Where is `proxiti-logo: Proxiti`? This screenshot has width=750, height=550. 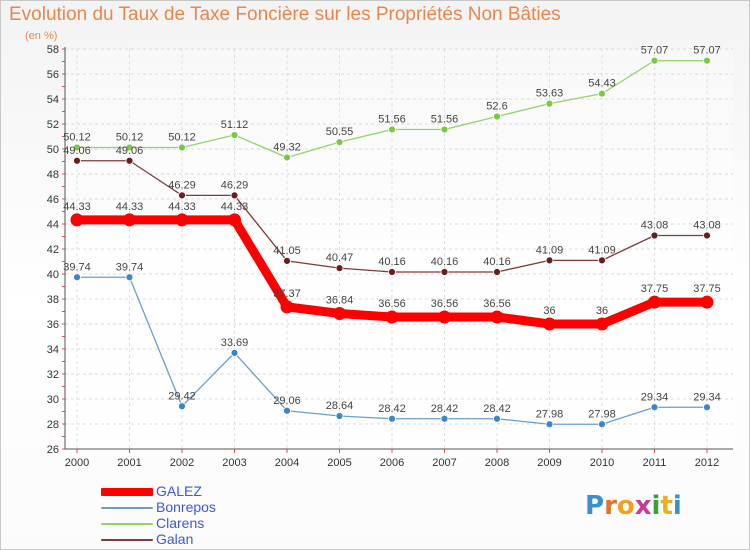 proxiti-logo: Proxiti is located at coordinates (633, 506).